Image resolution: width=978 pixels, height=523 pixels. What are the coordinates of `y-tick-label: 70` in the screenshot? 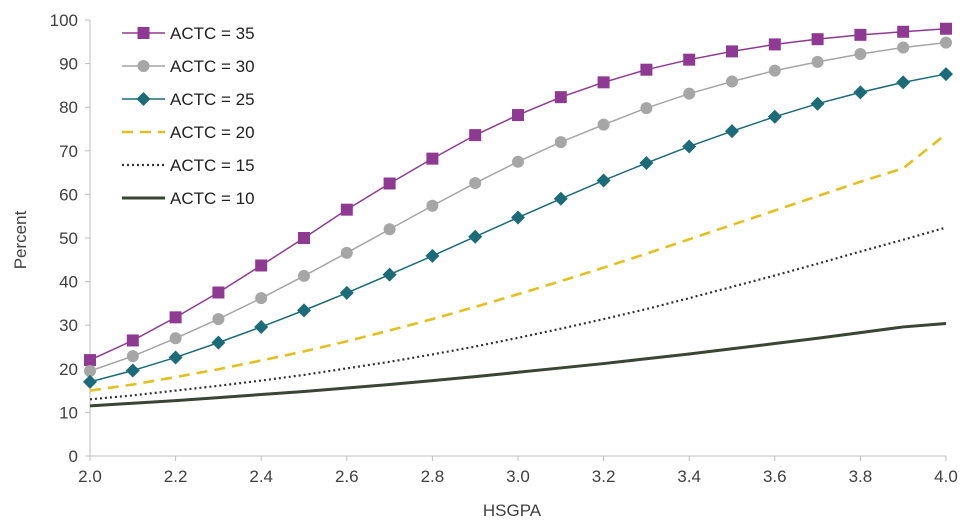 It's located at (68, 151).